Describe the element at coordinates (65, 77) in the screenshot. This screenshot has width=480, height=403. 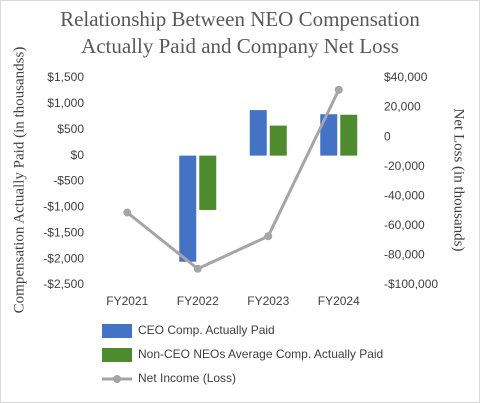
I see `y-tick-label: $1,500` at that location.